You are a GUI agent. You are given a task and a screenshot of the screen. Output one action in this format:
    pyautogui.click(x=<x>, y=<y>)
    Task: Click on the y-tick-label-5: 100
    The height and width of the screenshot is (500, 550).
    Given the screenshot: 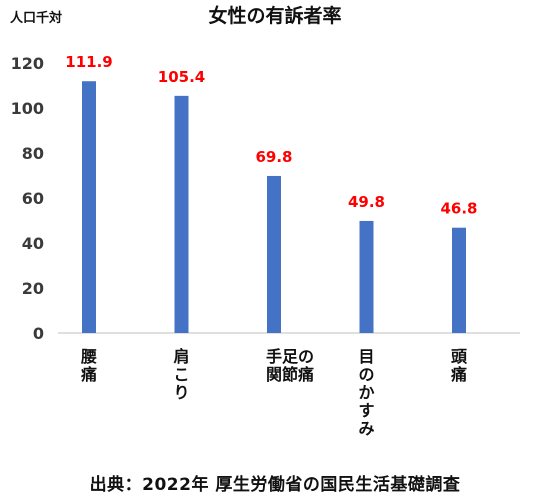 What is the action you would take?
    pyautogui.click(x=27, y=108)
    